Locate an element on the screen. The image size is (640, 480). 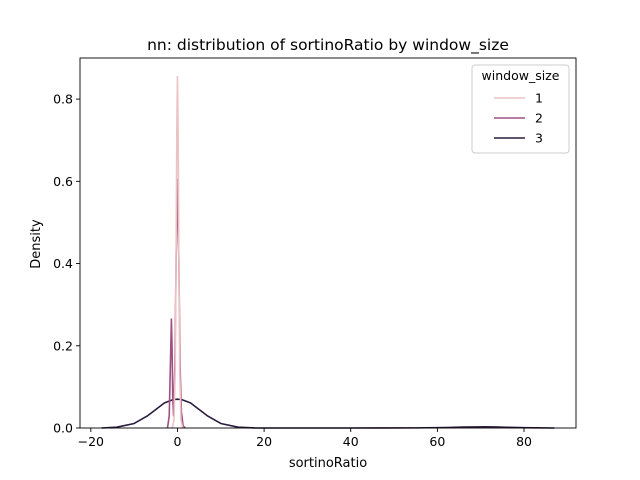
legend-label-2: 2 is located at coordinates (539, 118).